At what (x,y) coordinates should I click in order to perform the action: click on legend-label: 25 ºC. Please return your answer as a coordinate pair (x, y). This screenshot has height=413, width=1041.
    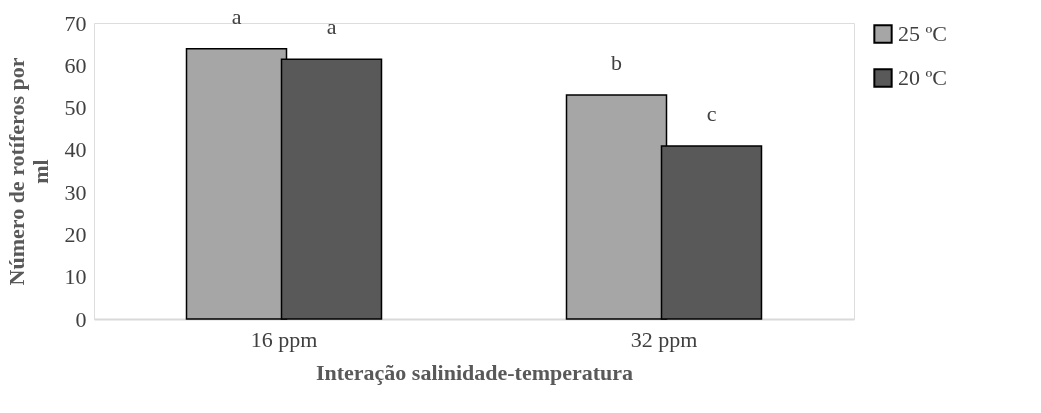
    Looking at the image, I should click on (922, 33).